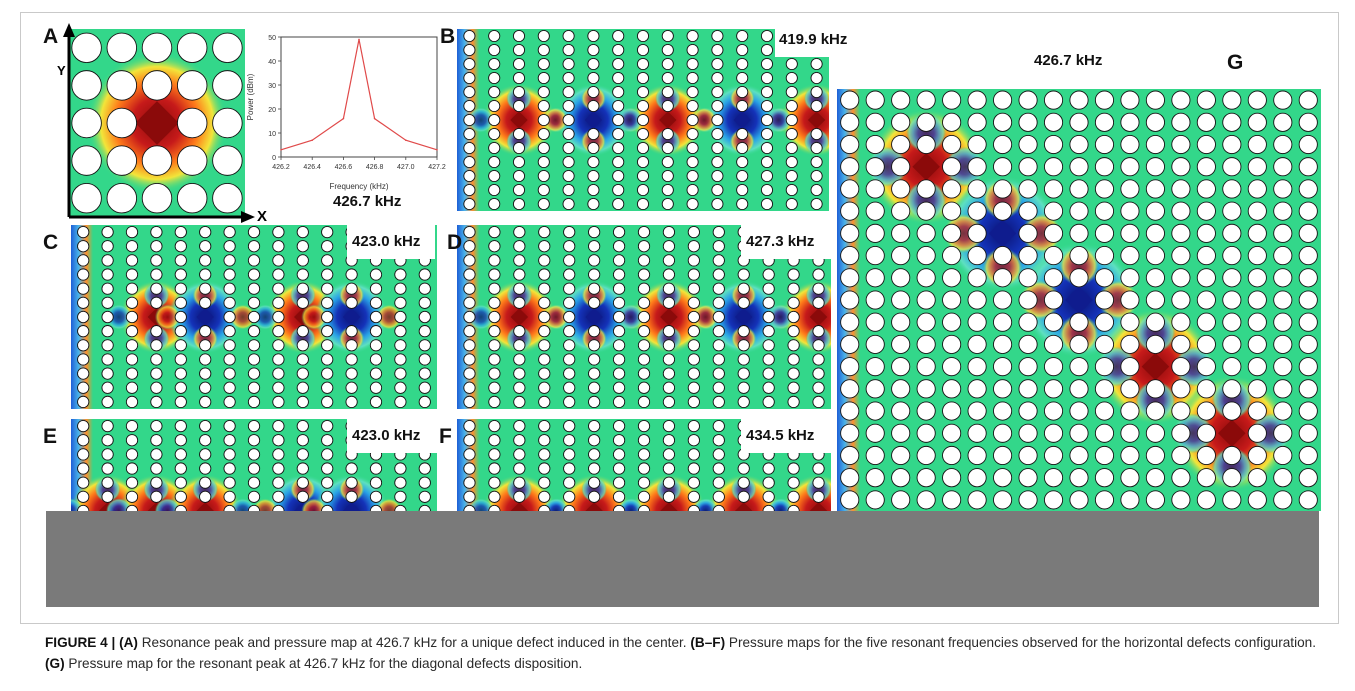 This screenshot has height=691, width=1355. What do you see at coordinates (359, 97) in the screenshot?
I see `chart-plot-area` at bounding box center [359, 97].